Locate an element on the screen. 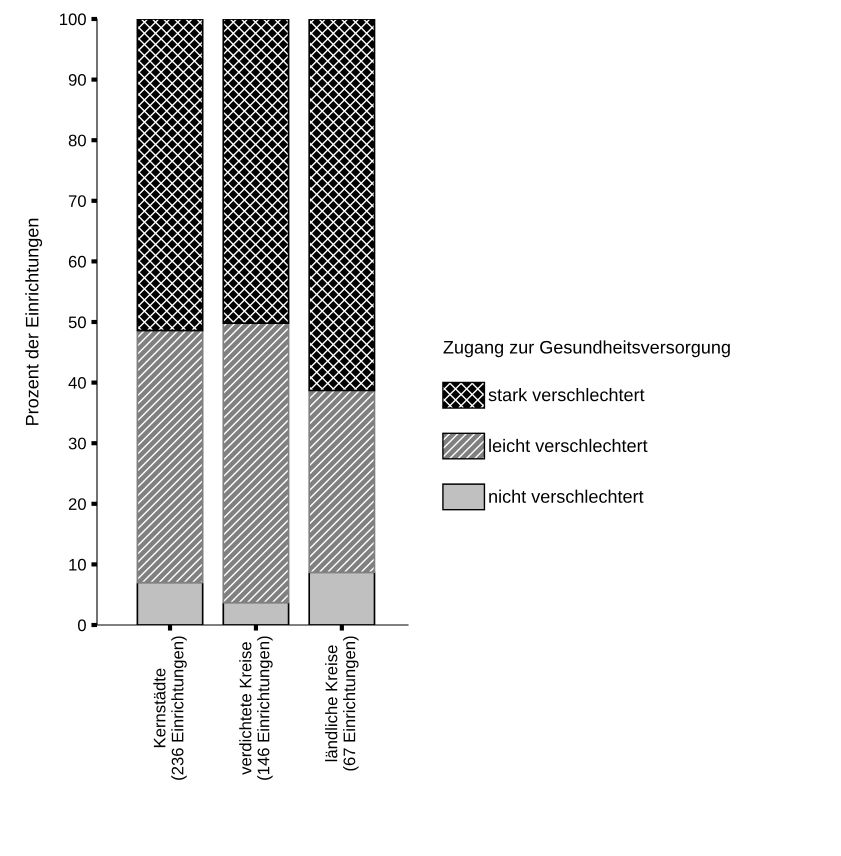 This screenshot has width=841, height=856. x-tick-label: Kernstädte (236 Einrichtungen) is located at coordinates (170, 708).